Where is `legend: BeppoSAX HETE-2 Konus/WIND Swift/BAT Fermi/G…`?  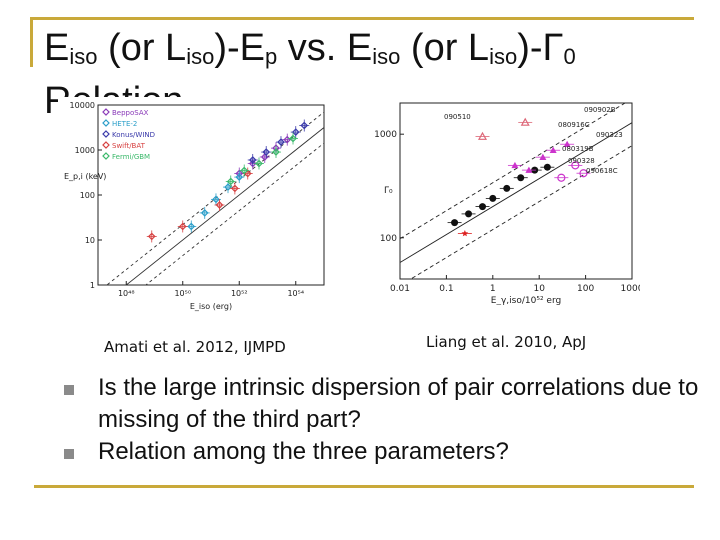 legend: BeppoSAX HETE-2 Konus/WIND Swift/BAT Fermi/G… is located at coordinates (128, 134).